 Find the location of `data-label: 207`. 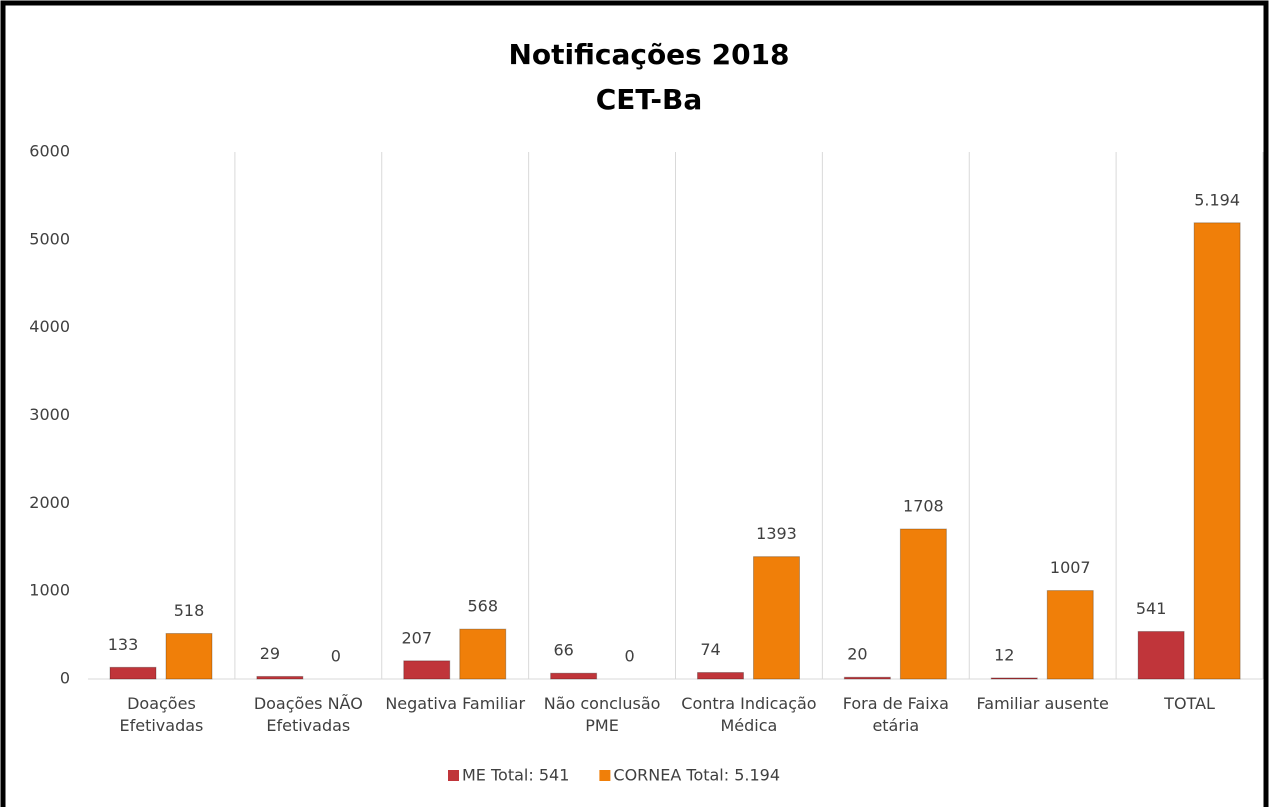

data-label: 207 is located at coordinates (416, 637).